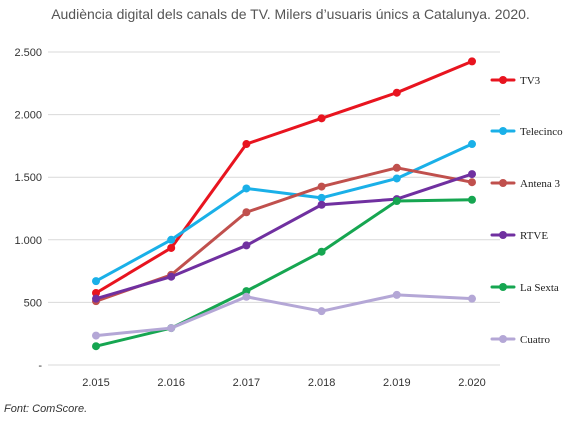  What do you see at coordinates (472, 383) in the screenshot?
I see `x-tick-label: 2.020` at bounding box center [472, 383].